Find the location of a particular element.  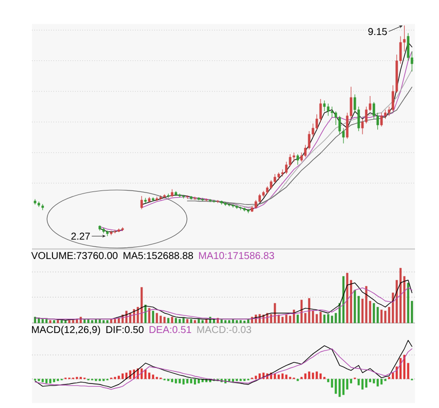

text: MACD:-0.03 is located at coordinates (224, 330).